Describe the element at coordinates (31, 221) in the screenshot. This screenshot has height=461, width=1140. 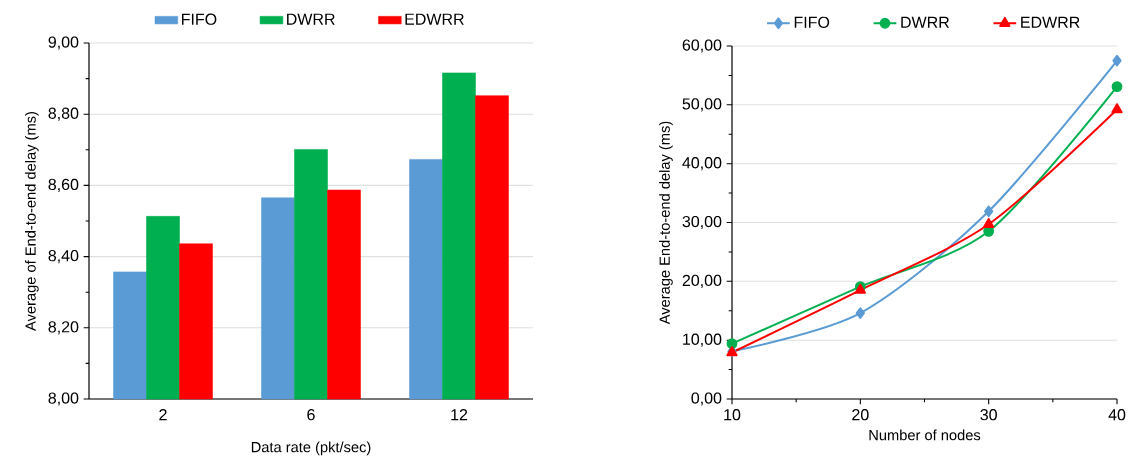
I see `y-axis-title: Average of End-to-end delay (ms)` at that location.